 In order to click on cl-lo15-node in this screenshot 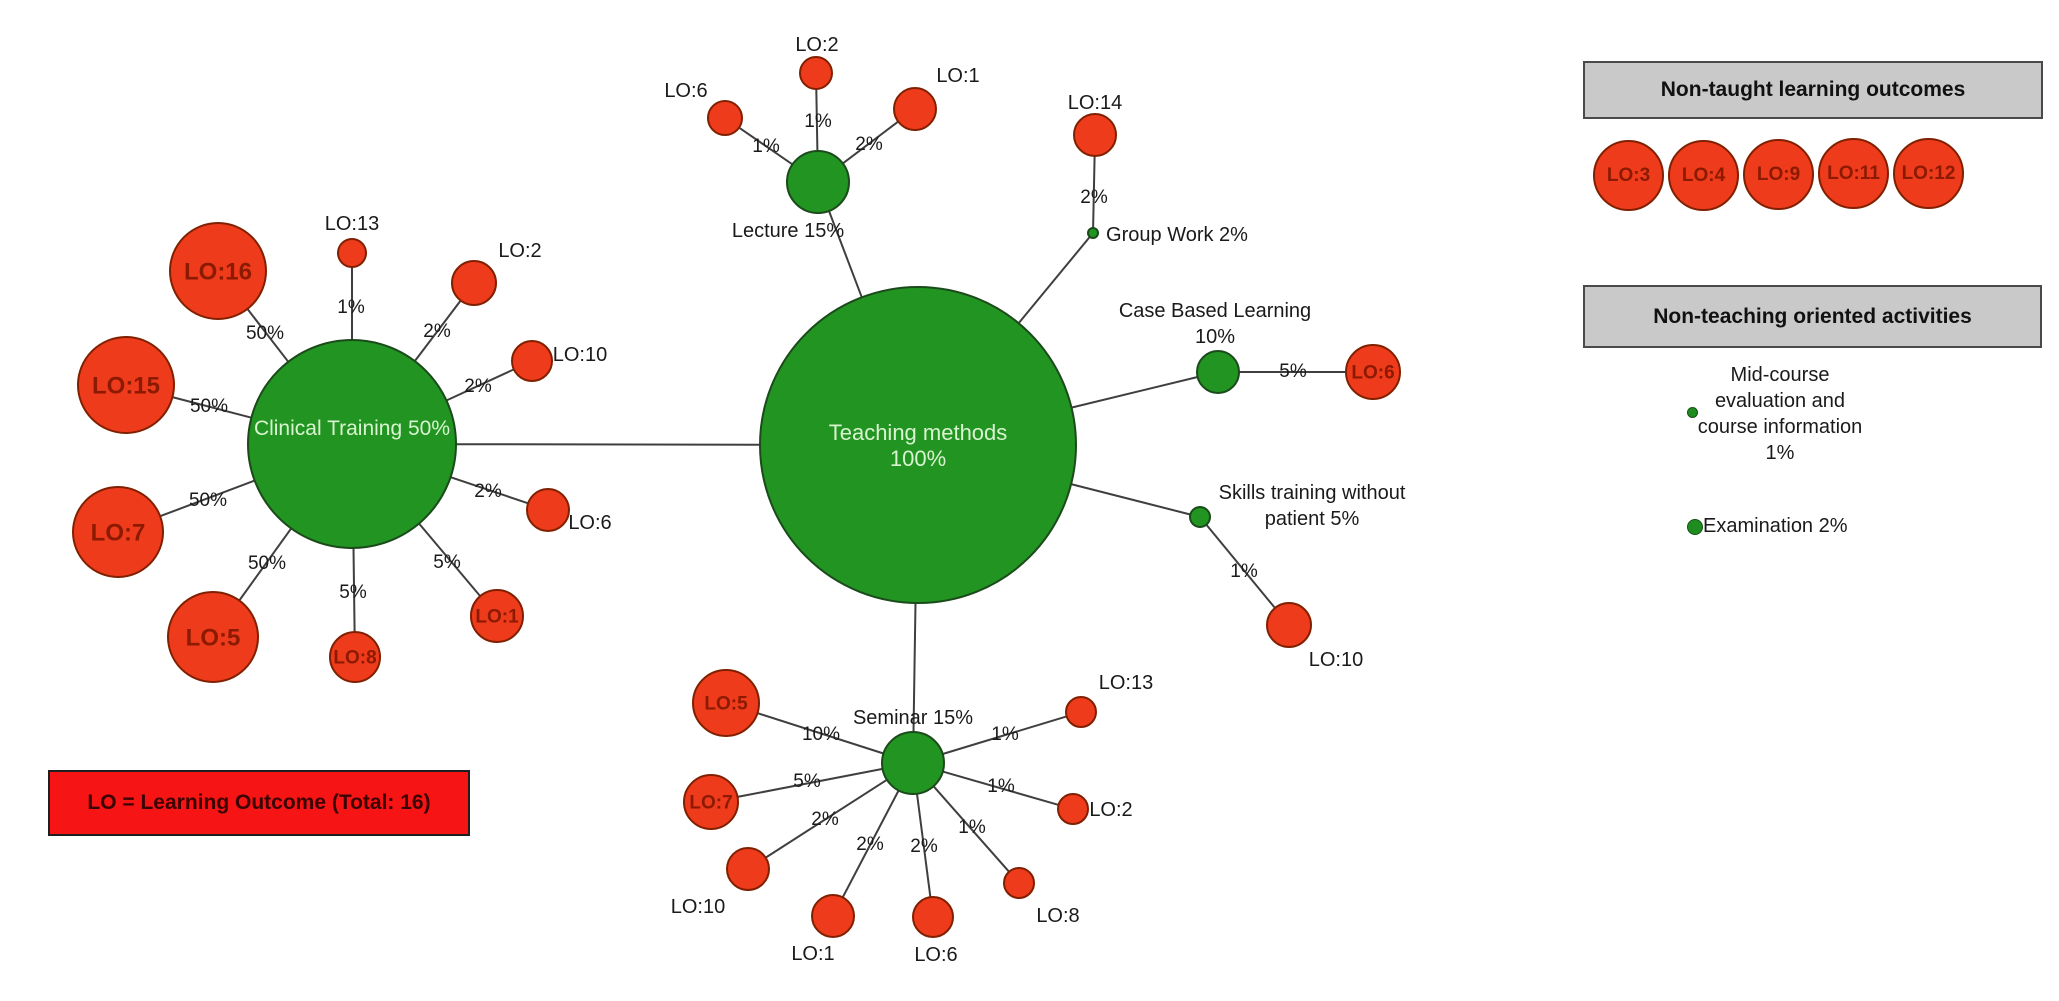, I will do `click(126, 385)`.